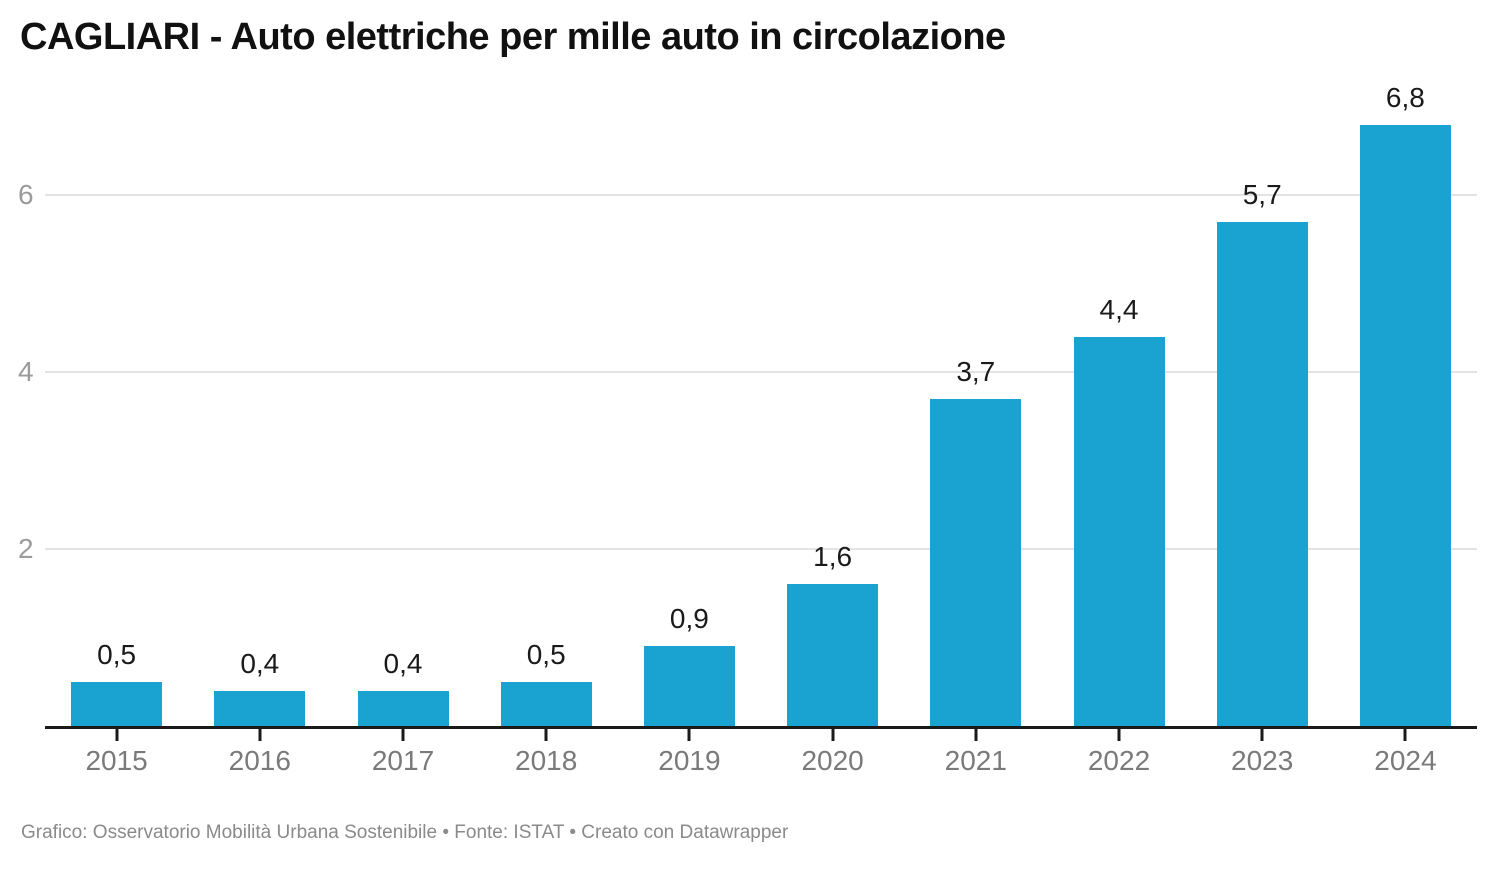  I want to click on x-axis-label: 2021, so click(975, 760).